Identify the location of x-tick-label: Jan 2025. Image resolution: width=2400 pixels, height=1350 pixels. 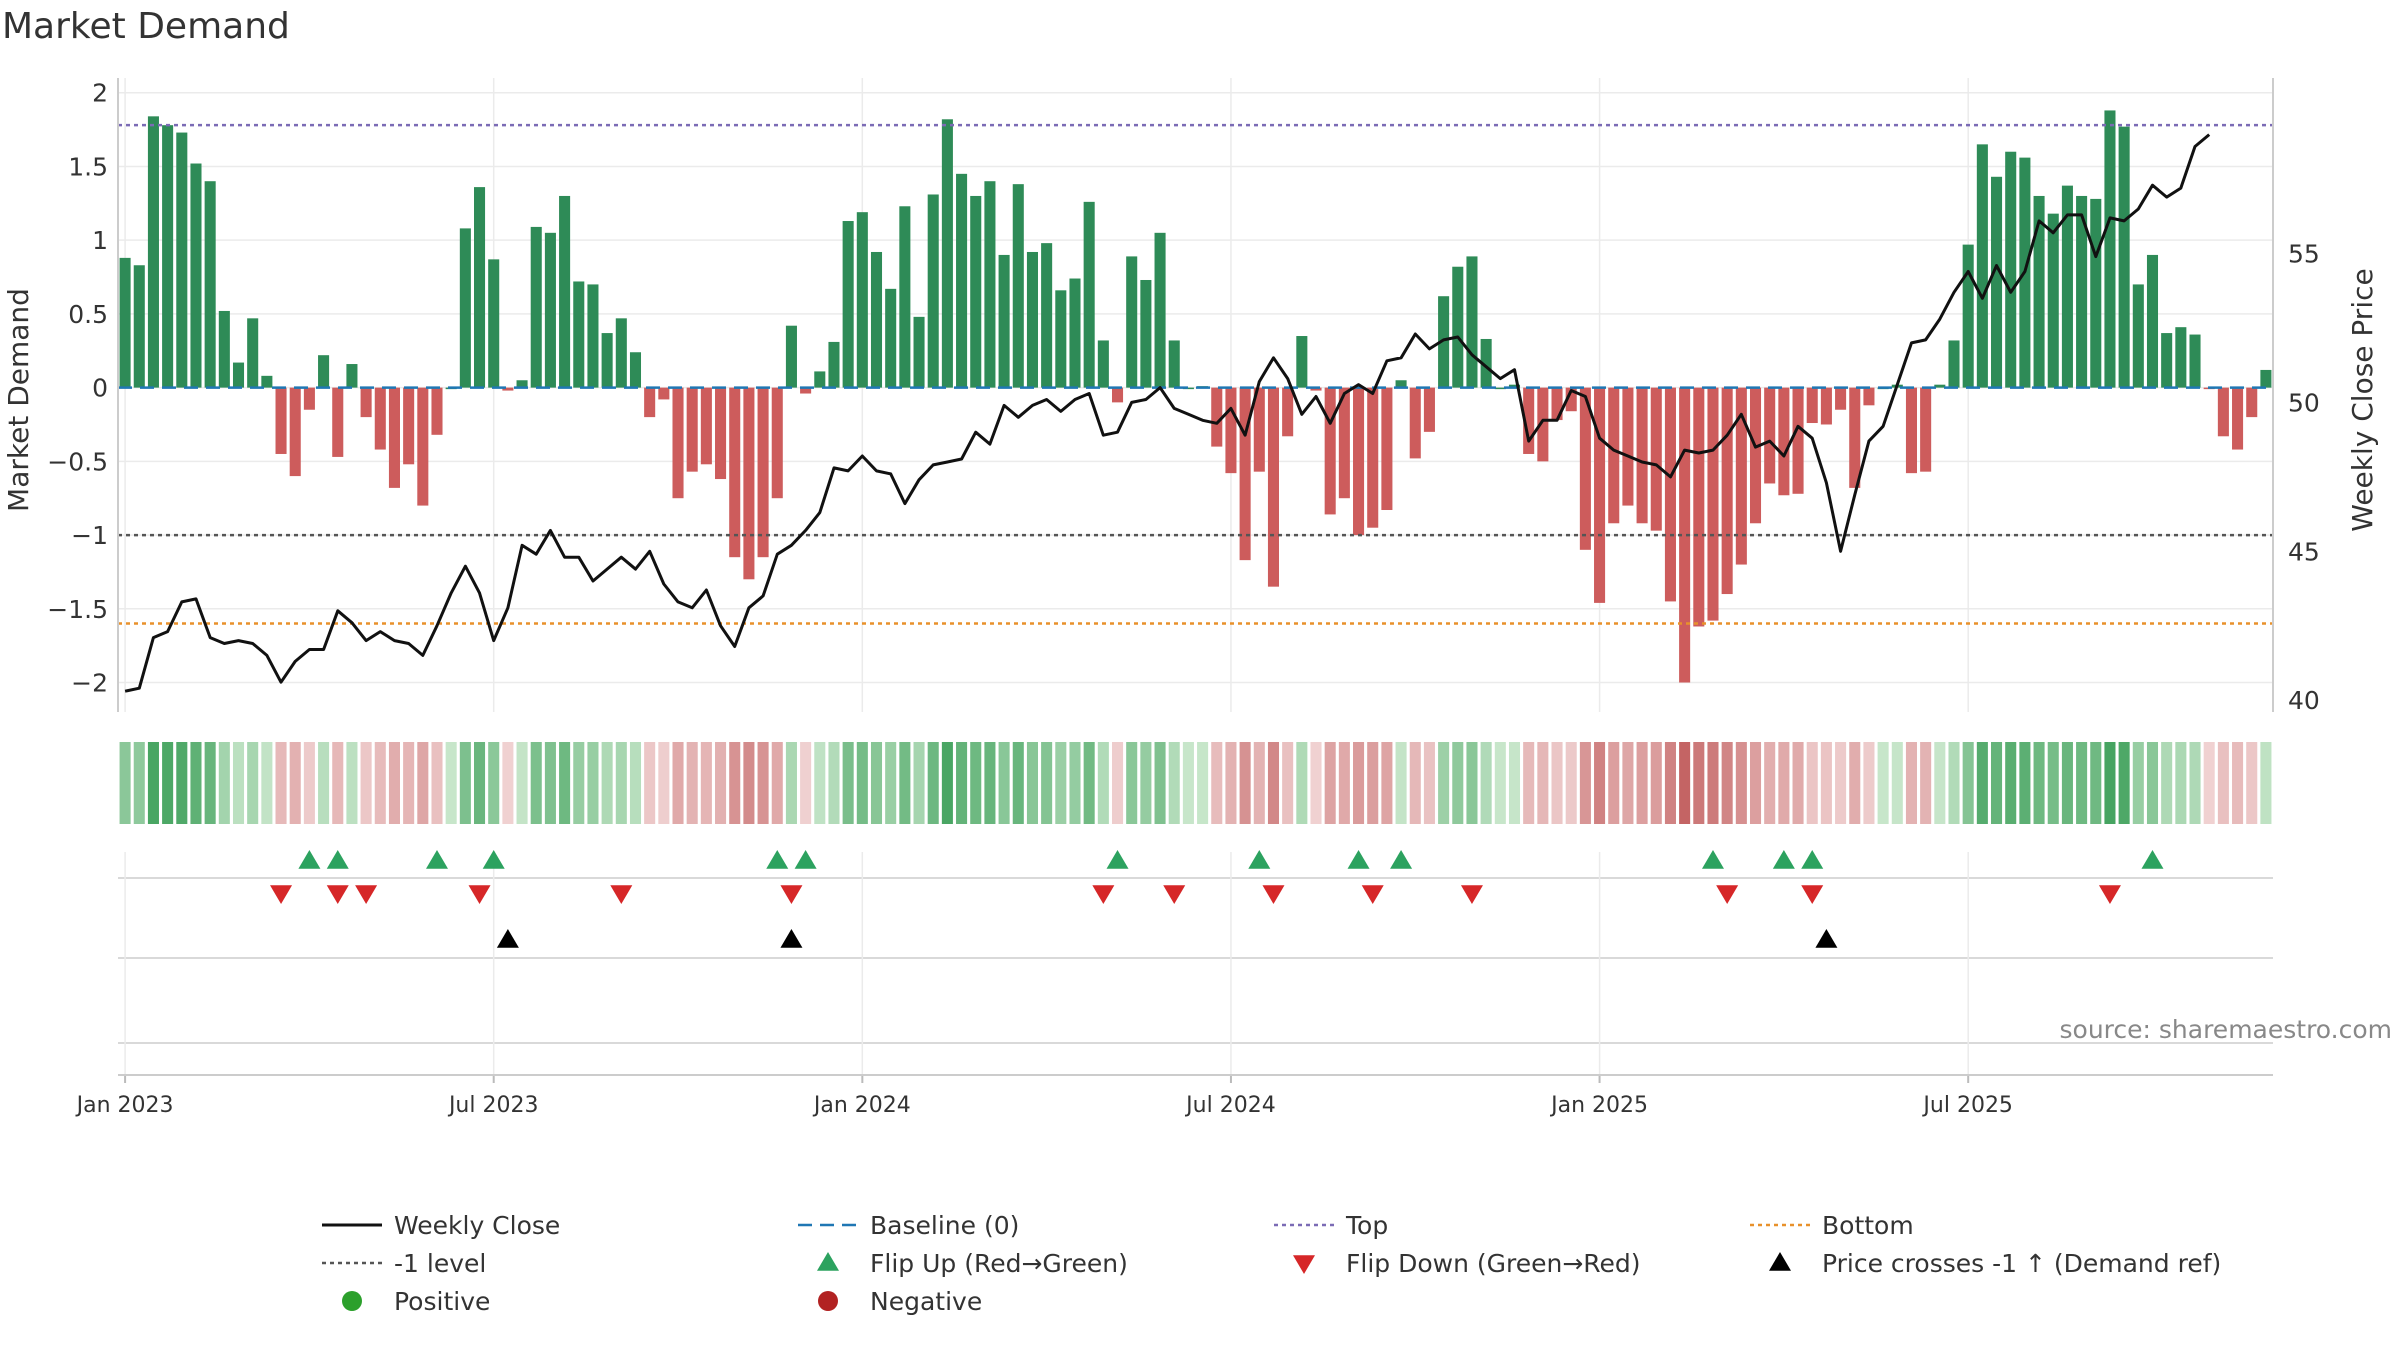
(1598, 1105).